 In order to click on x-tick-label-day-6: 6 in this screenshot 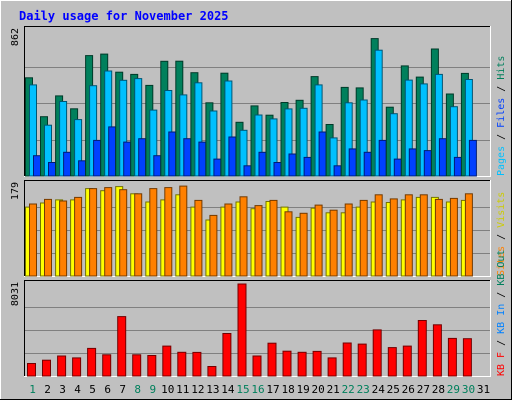, I will do `click(107, 389)`.